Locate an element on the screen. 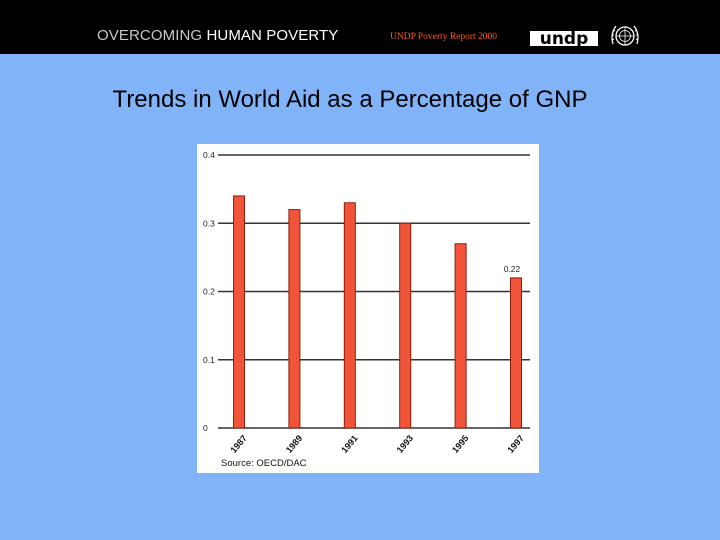 The height and width of the screenshot is (540, 720). bar-1987 is located at coordinates (239, 312).